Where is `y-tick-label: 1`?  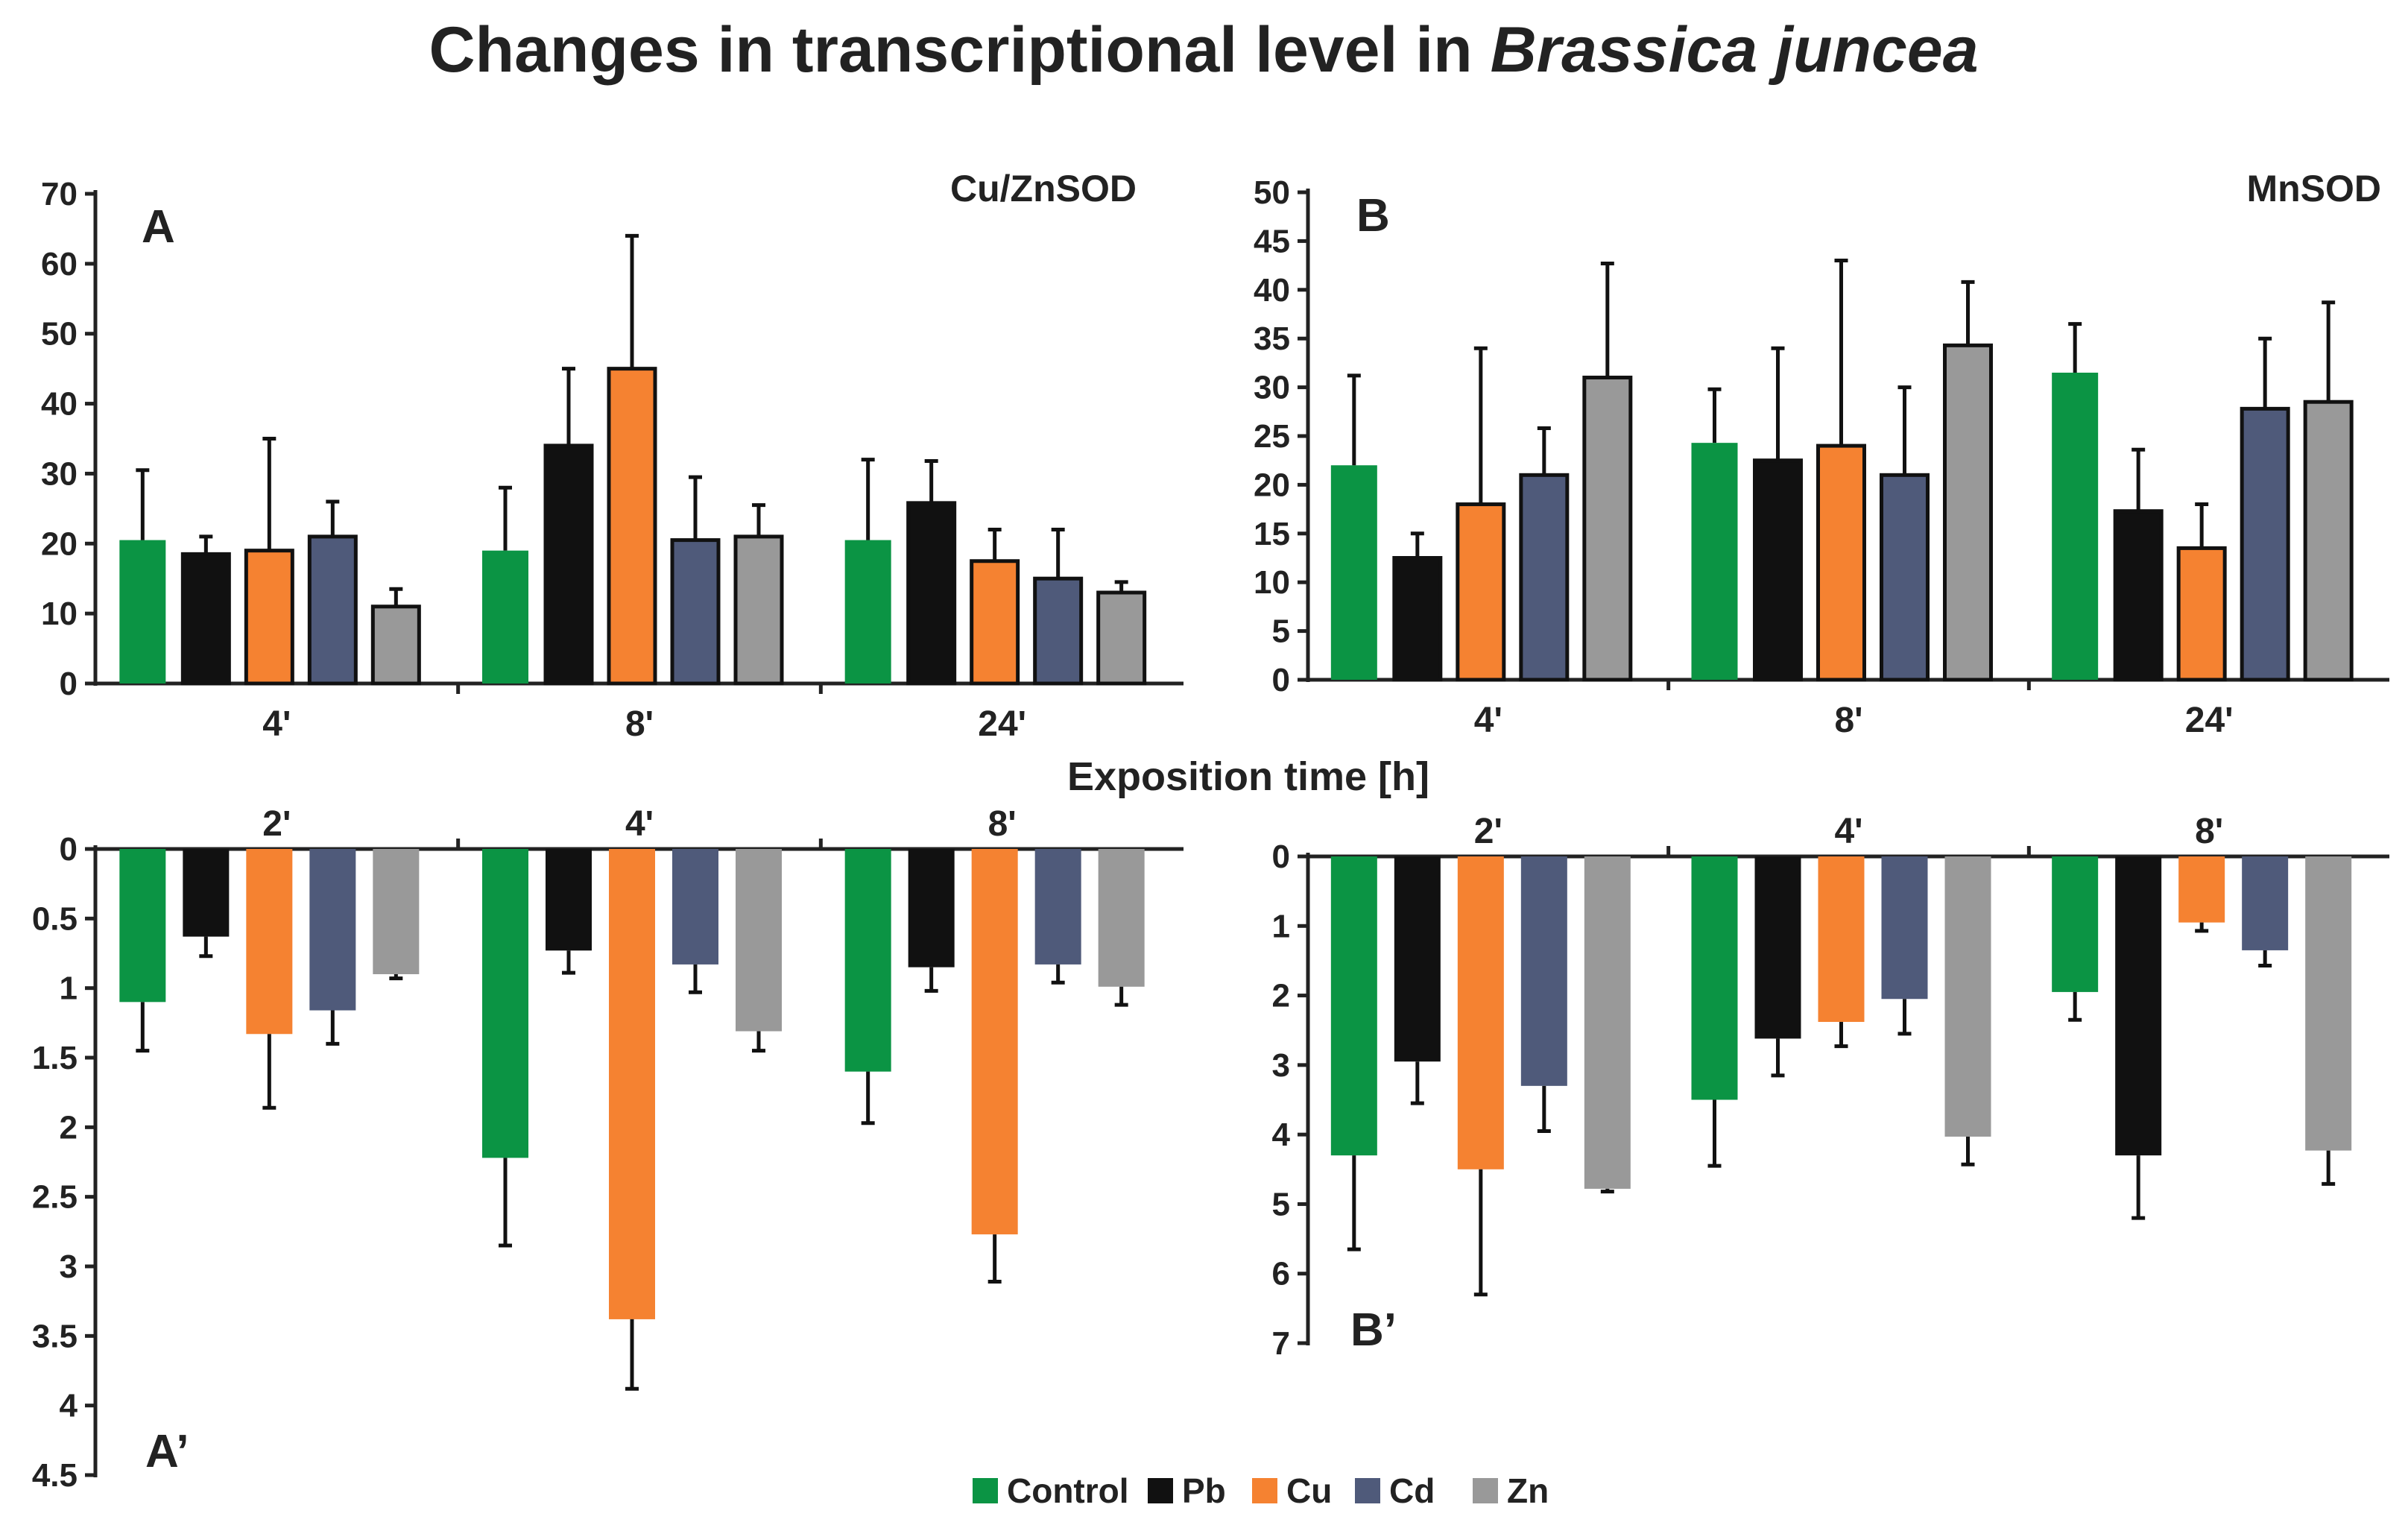
y-tick-label: 1 is located at coordinates (1281, 926).